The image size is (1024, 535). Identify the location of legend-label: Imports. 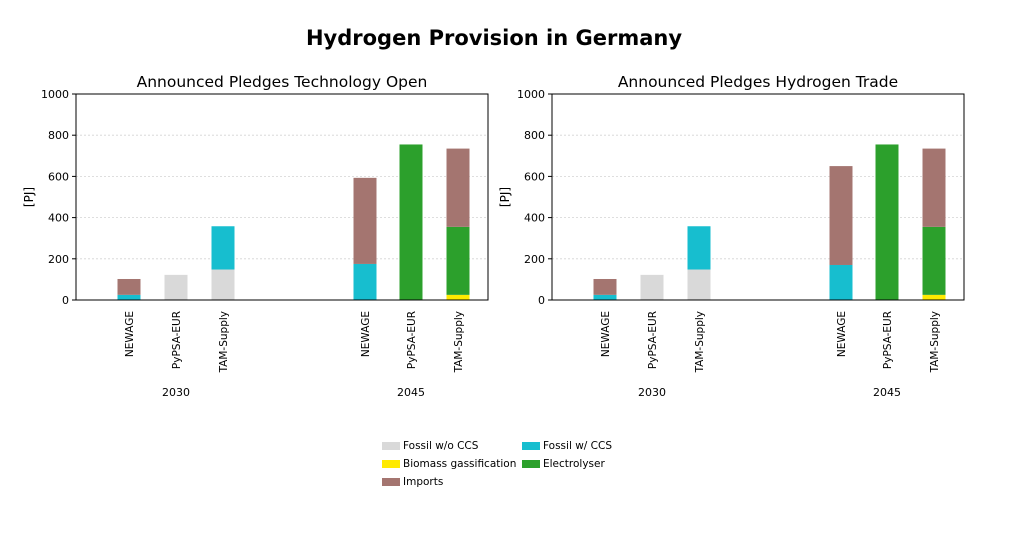
(423, 482).